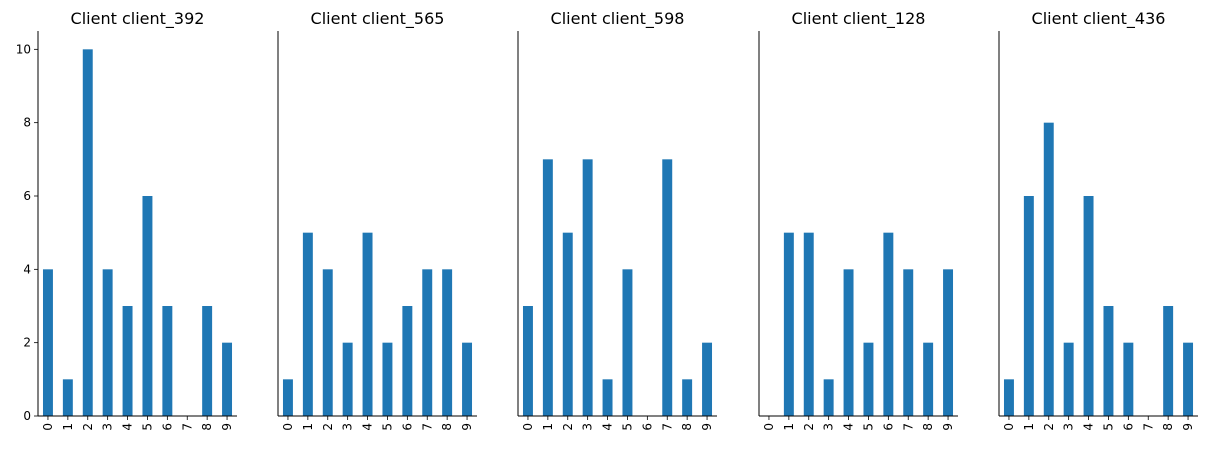 This screenshot has height=450, width=1209. What do you see at coordinates (27, 343) in the screenshot?
I see `y-tick-label: 2` at bounding box center [27, 343].